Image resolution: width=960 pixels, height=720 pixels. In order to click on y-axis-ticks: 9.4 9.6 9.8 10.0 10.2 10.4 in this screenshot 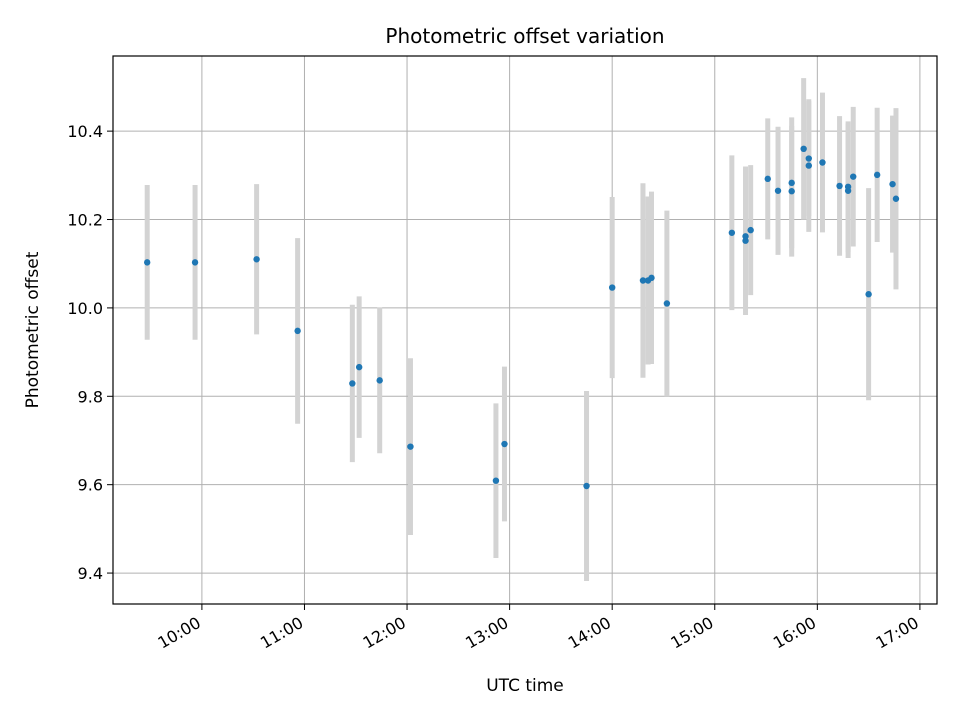, I will do `click(90, 352)`.